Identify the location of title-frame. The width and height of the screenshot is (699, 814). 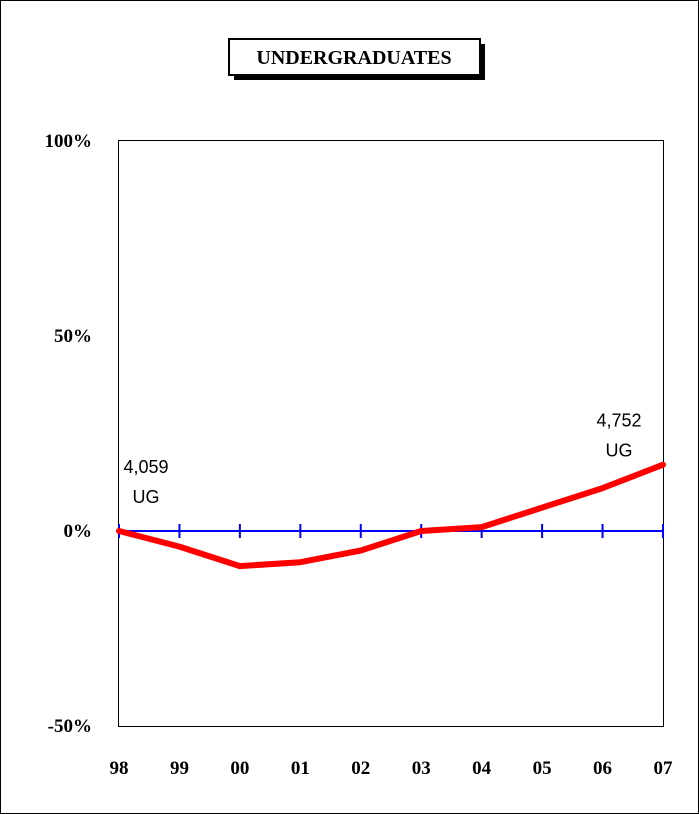
(354, 57).